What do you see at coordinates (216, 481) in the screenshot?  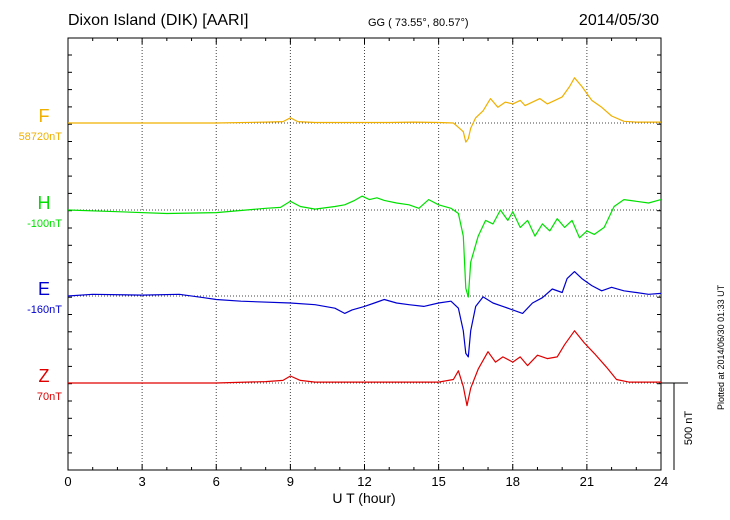 I see `x-tick-label: 6` at bounding box center [216, 481].